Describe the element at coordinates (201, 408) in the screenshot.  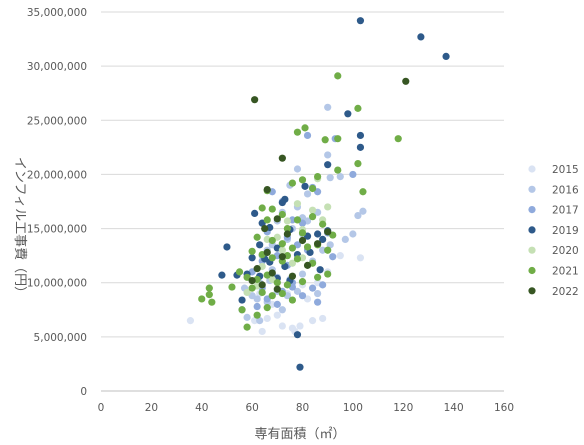
I see `x-tick-label: 40` at that location.